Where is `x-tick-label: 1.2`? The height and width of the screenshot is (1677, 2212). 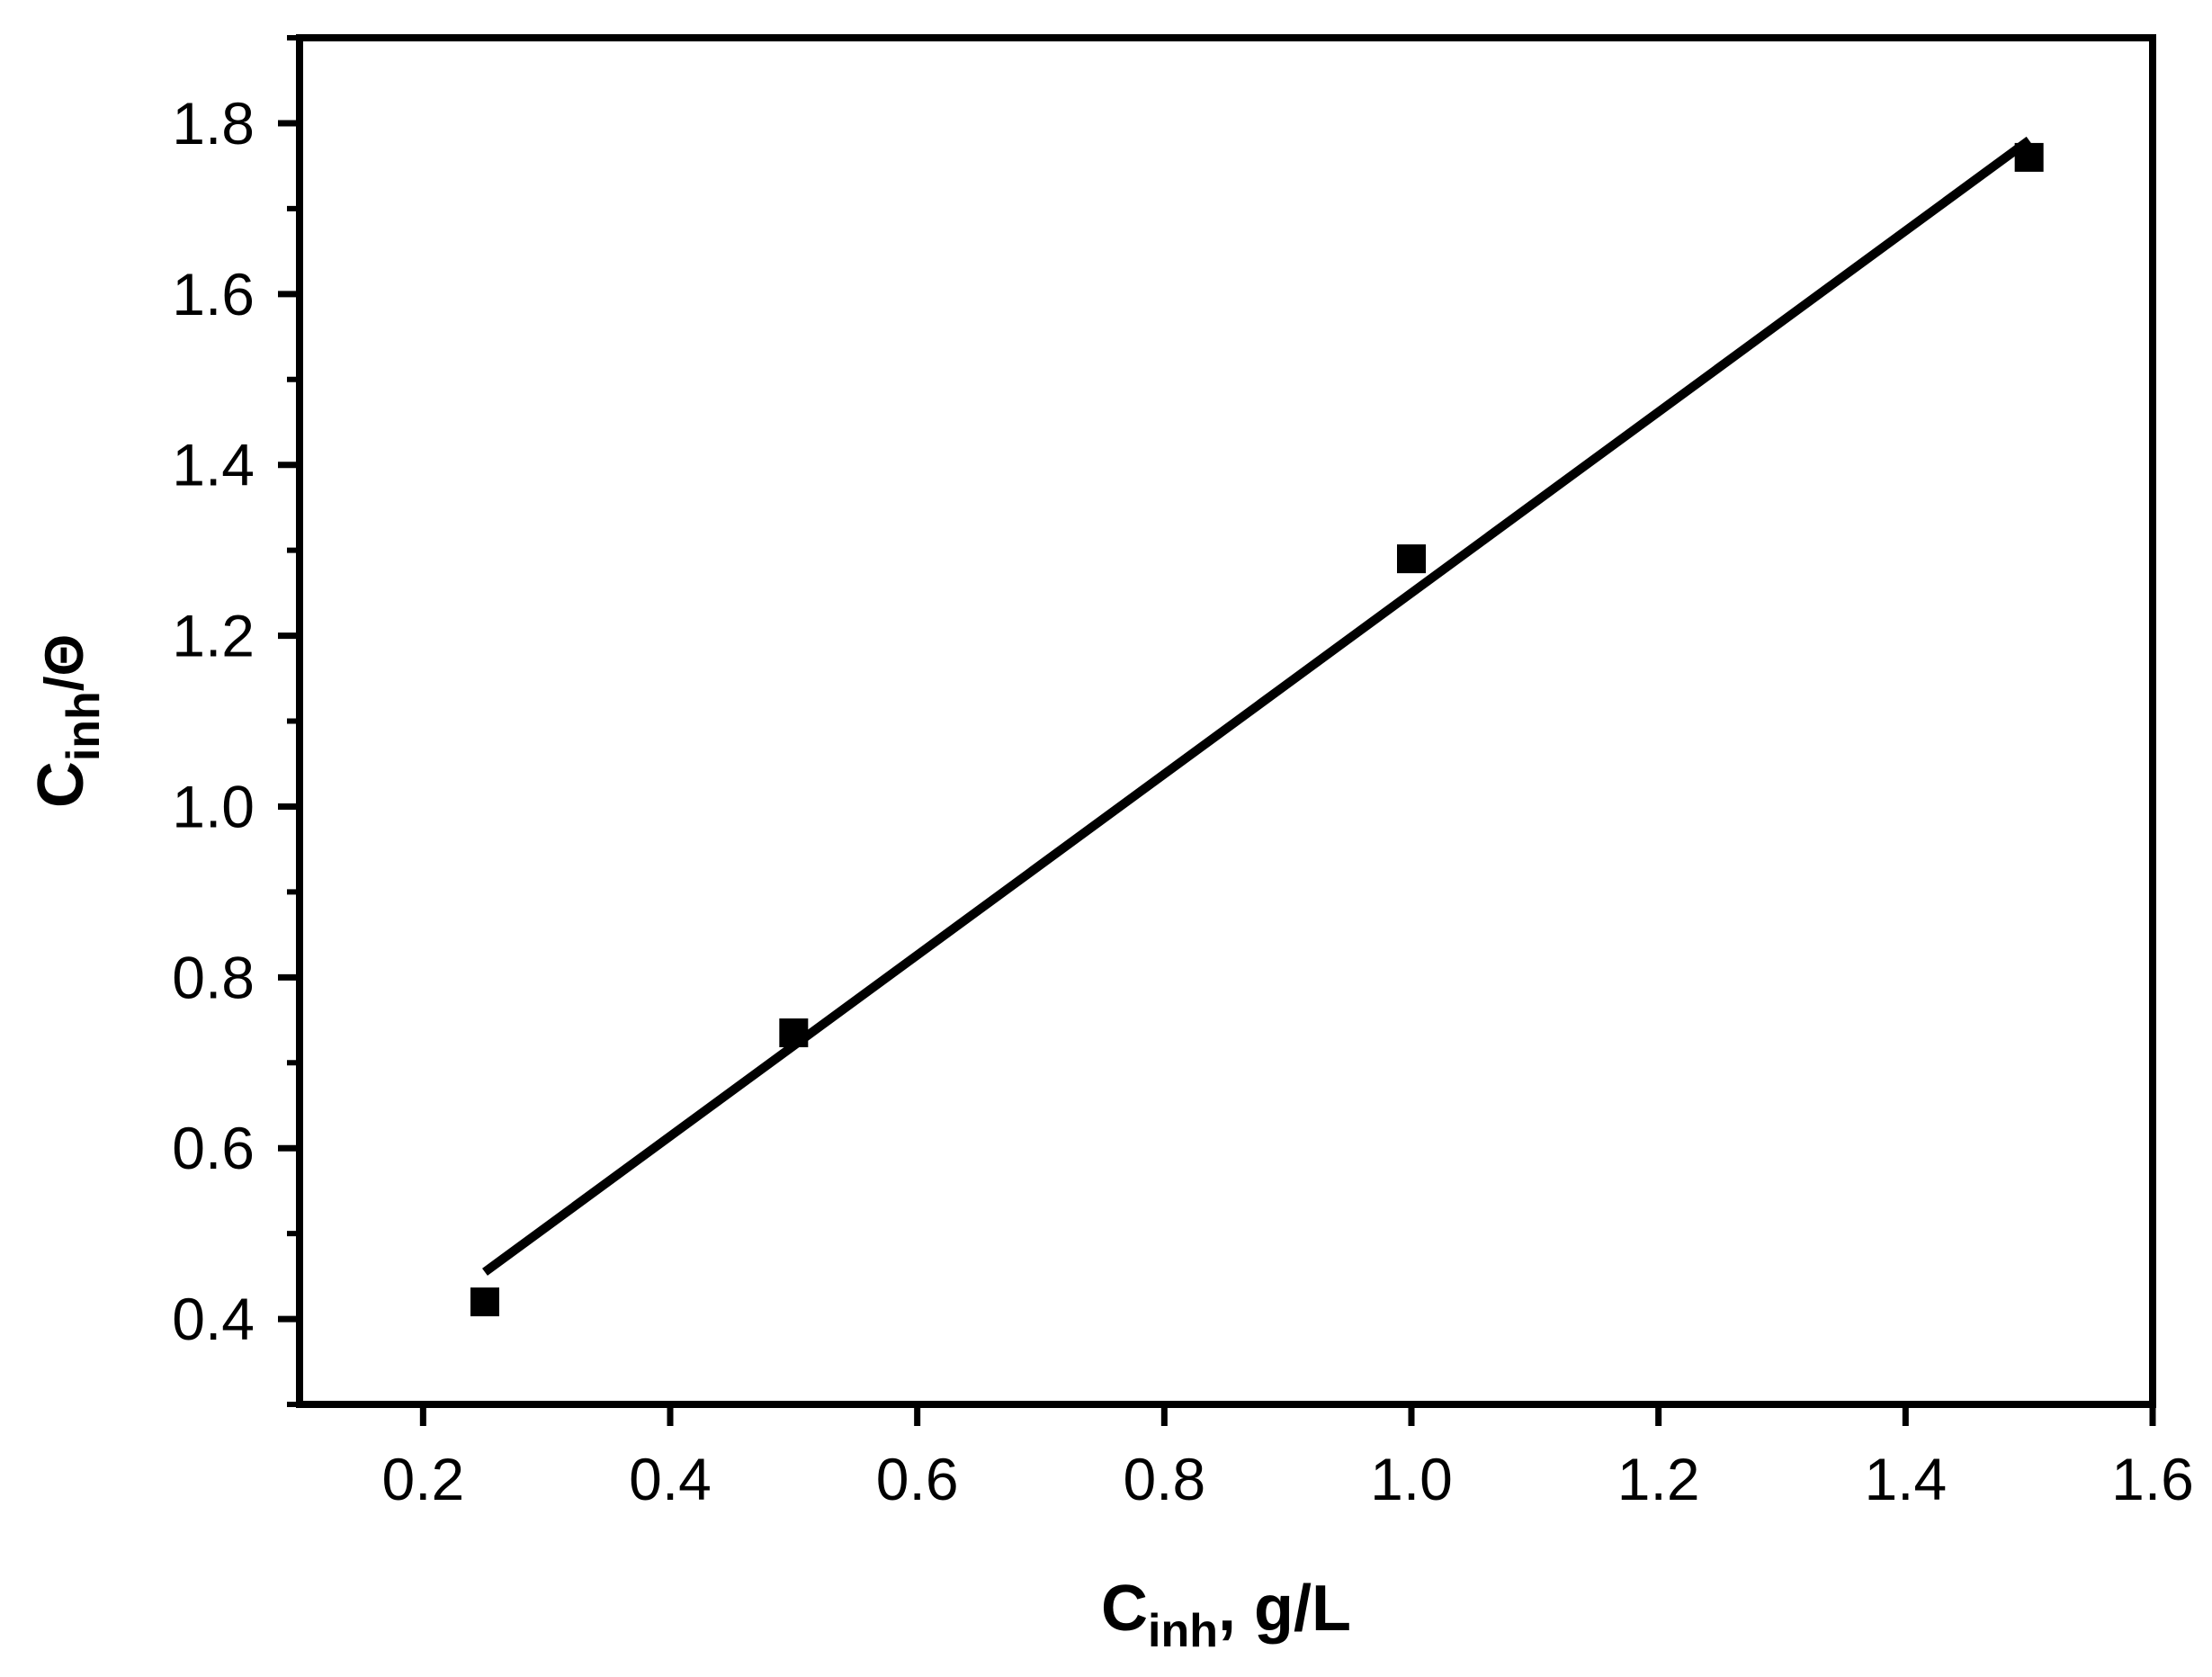 x-tick-label: 1.2 is located at coordinates (1658, 1479).